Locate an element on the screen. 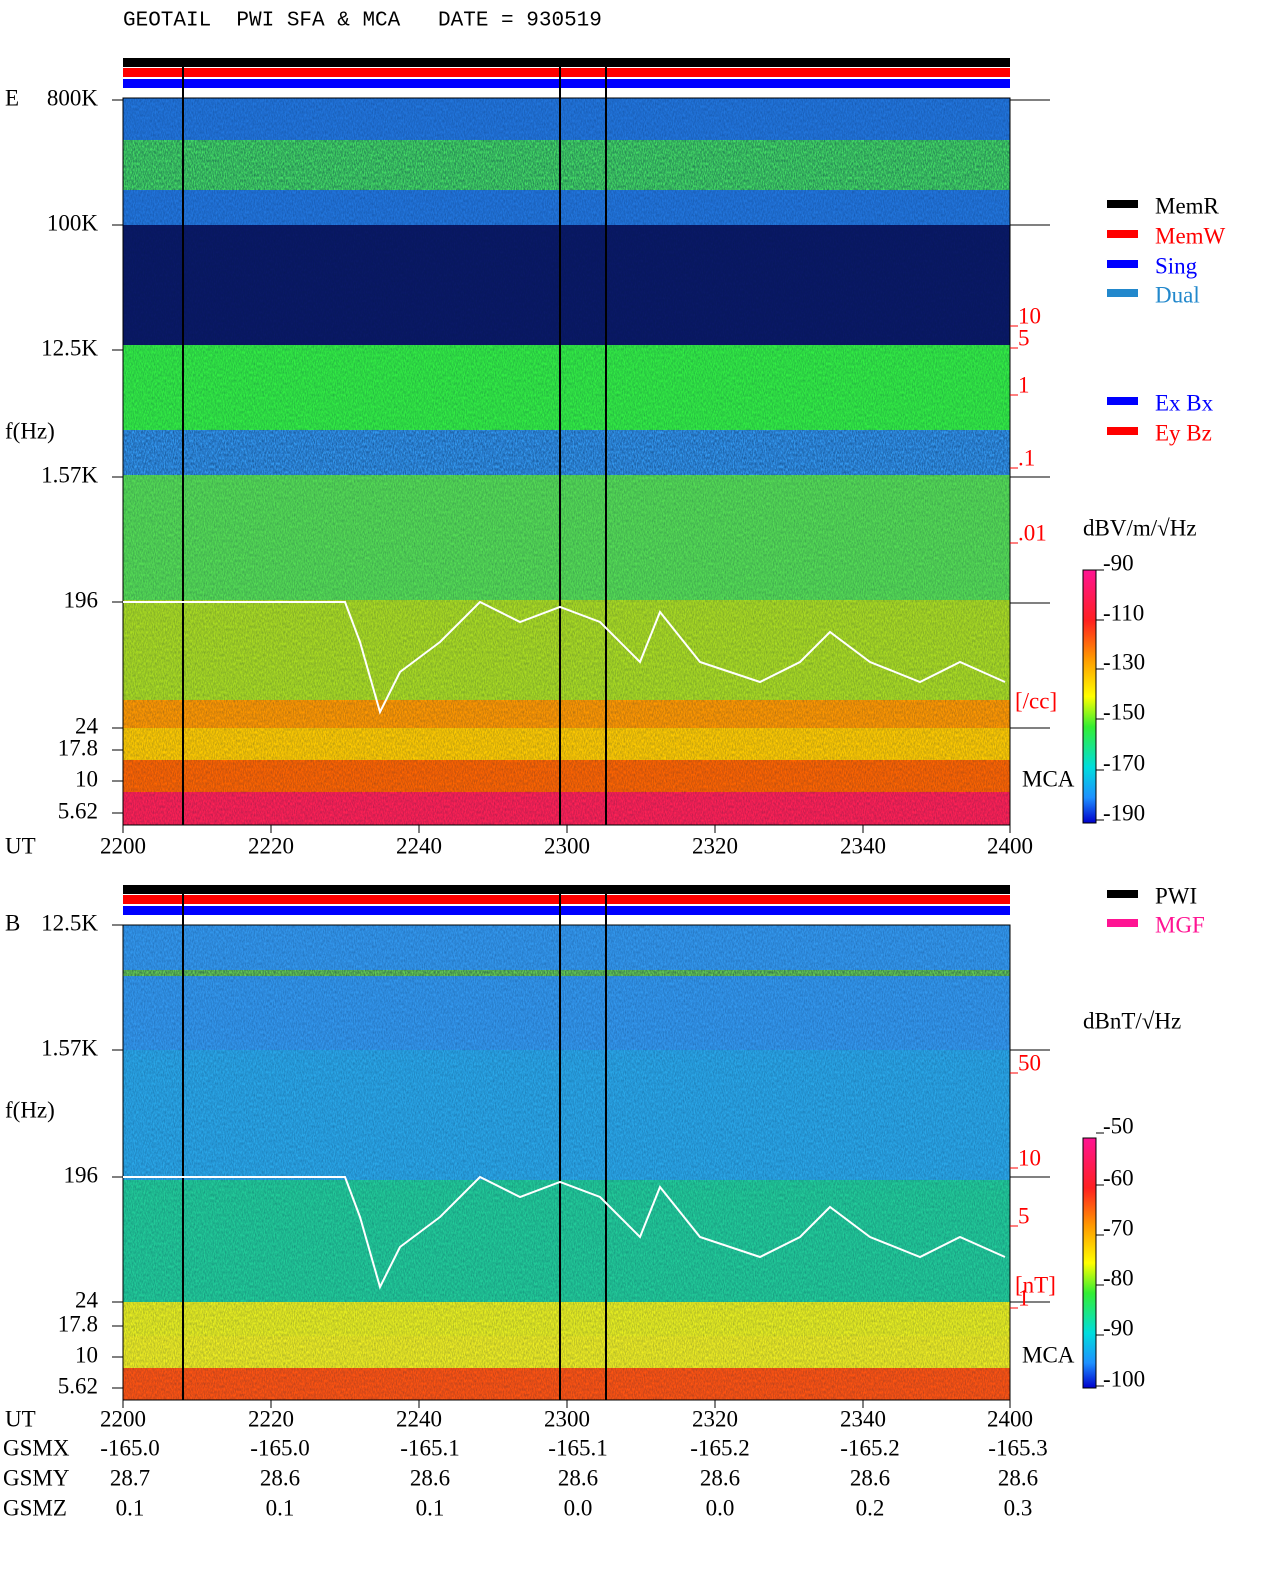  density-unit: [/cc] is located at coordinates (1036, 700).